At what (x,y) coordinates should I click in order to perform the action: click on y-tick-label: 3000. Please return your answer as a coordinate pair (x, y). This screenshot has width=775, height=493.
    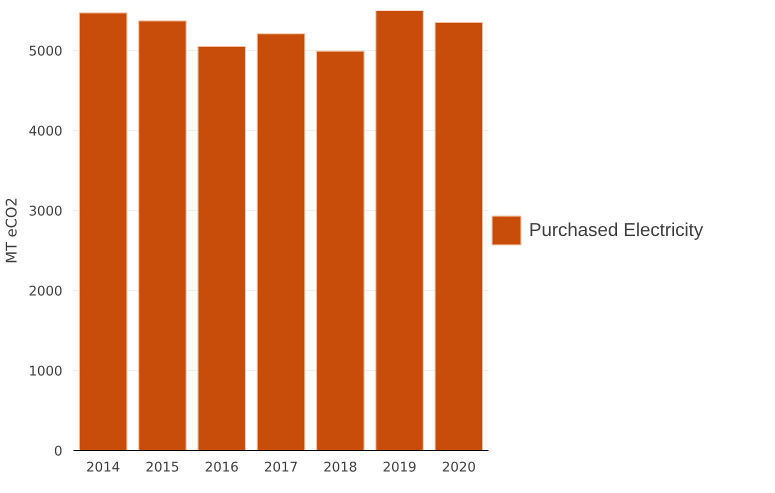
    Looking at the image, I should click on (45, 212).